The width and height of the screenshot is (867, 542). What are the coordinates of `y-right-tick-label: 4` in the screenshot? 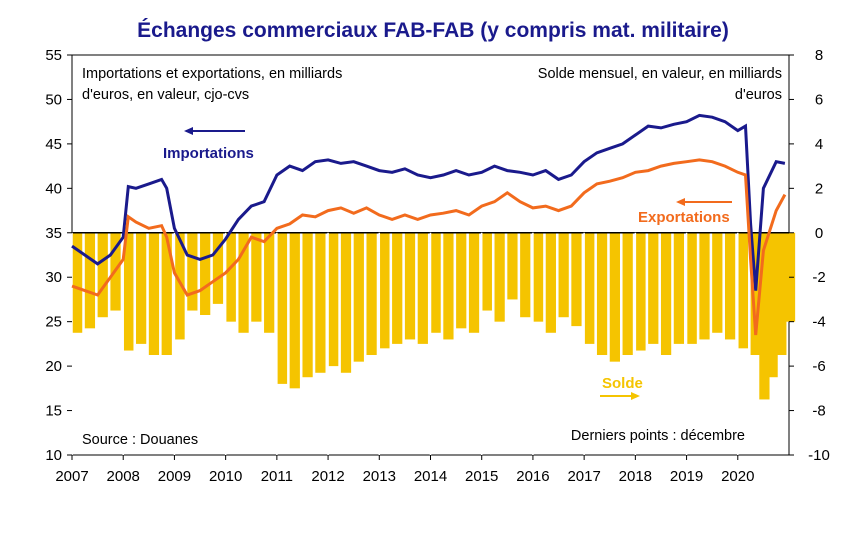 It's located at (819, 144).